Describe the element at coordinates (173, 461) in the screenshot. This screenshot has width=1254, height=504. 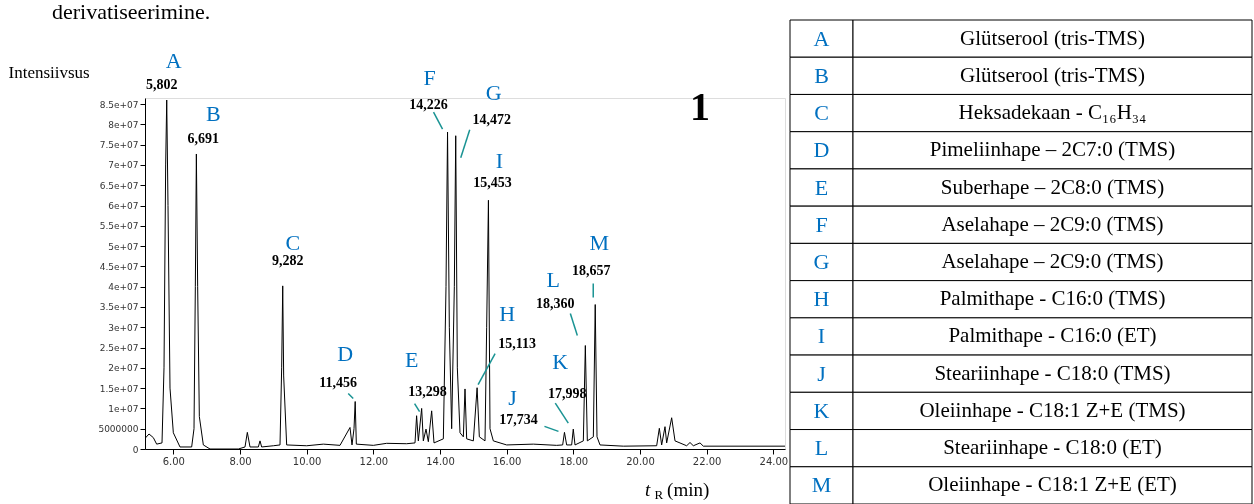
I see `x-tick-label: 6.00` at that location.